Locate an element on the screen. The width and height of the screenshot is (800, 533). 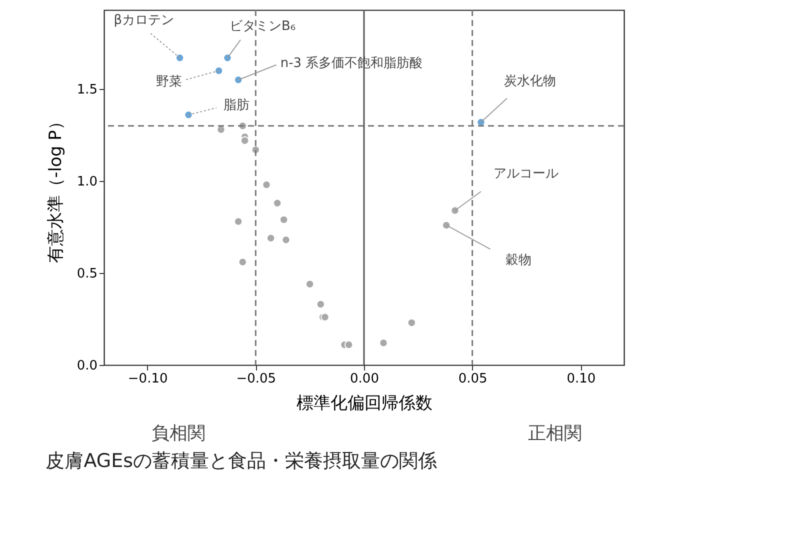
annotation: βカロテン is located at coordinates (144, 20).